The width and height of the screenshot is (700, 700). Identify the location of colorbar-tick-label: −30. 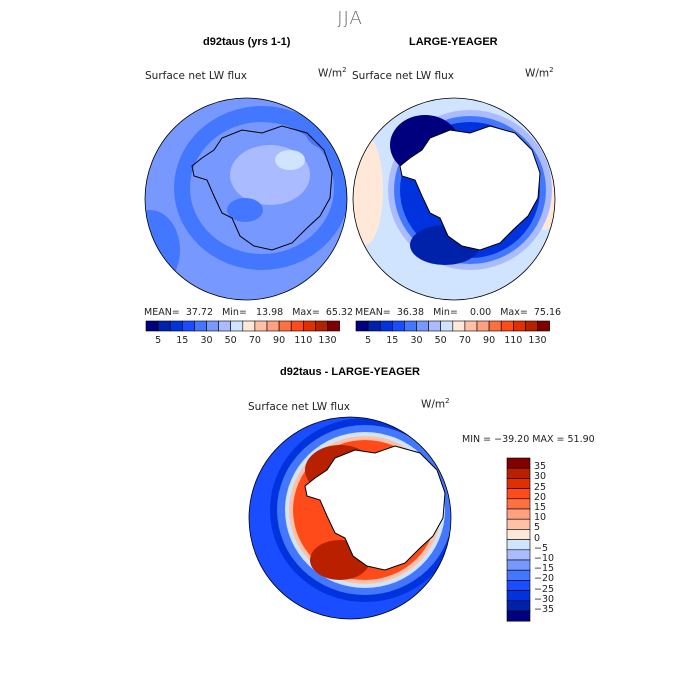
(544, 599).